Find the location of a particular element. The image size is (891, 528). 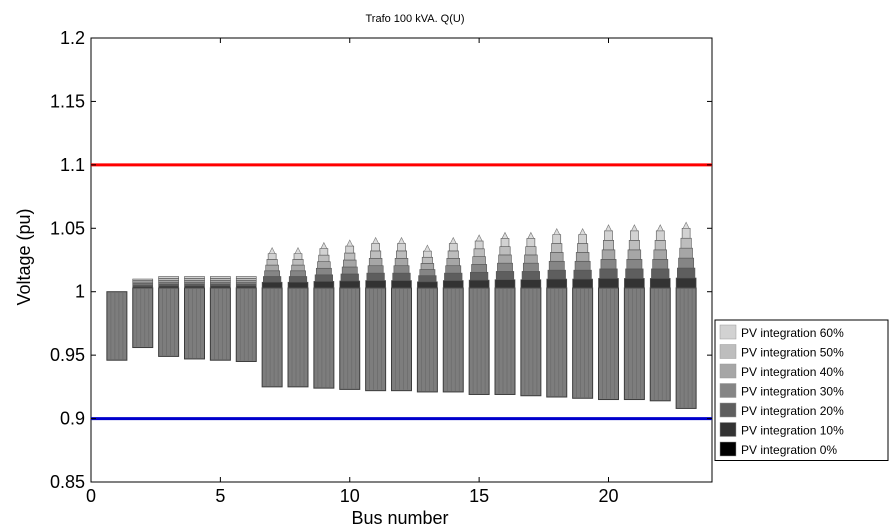

legend-entry: PV integration 40% is located at coordinates (792, 372).